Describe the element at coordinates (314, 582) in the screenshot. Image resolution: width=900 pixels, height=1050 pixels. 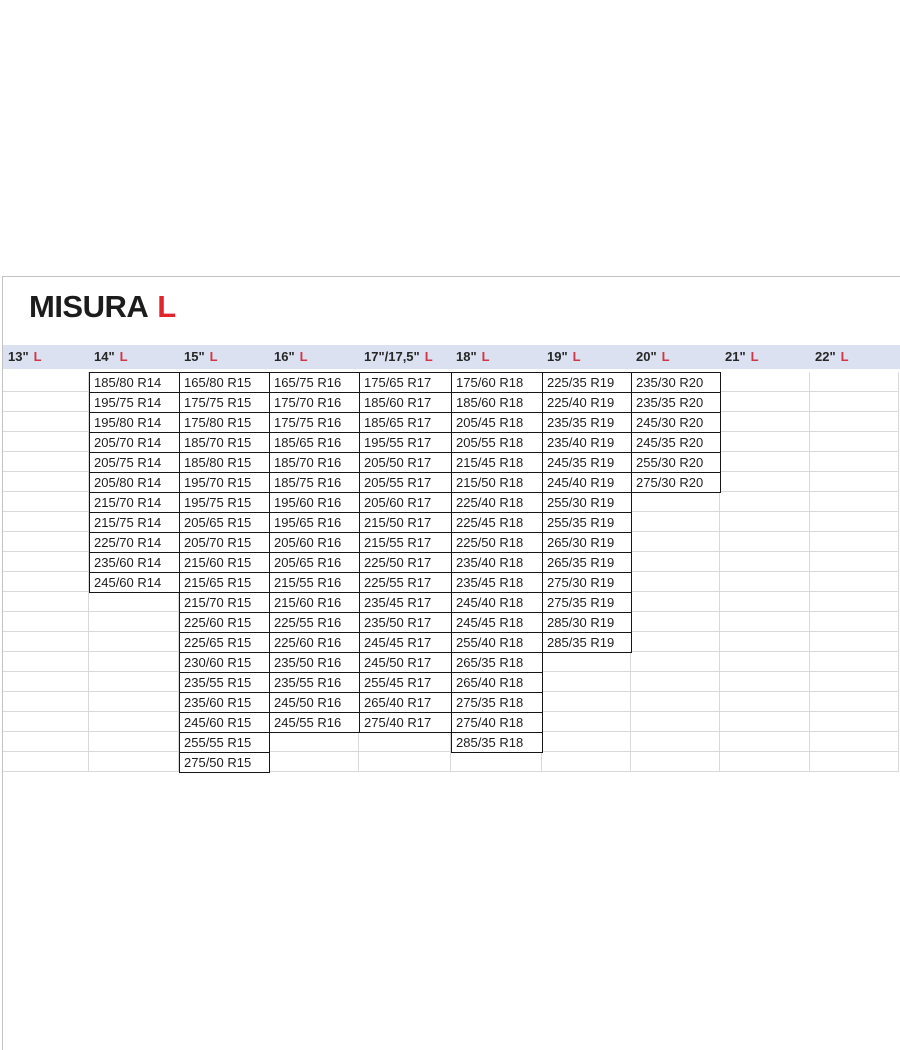
I see `size-cell-16in-row11: 215/55 R16` at that location.